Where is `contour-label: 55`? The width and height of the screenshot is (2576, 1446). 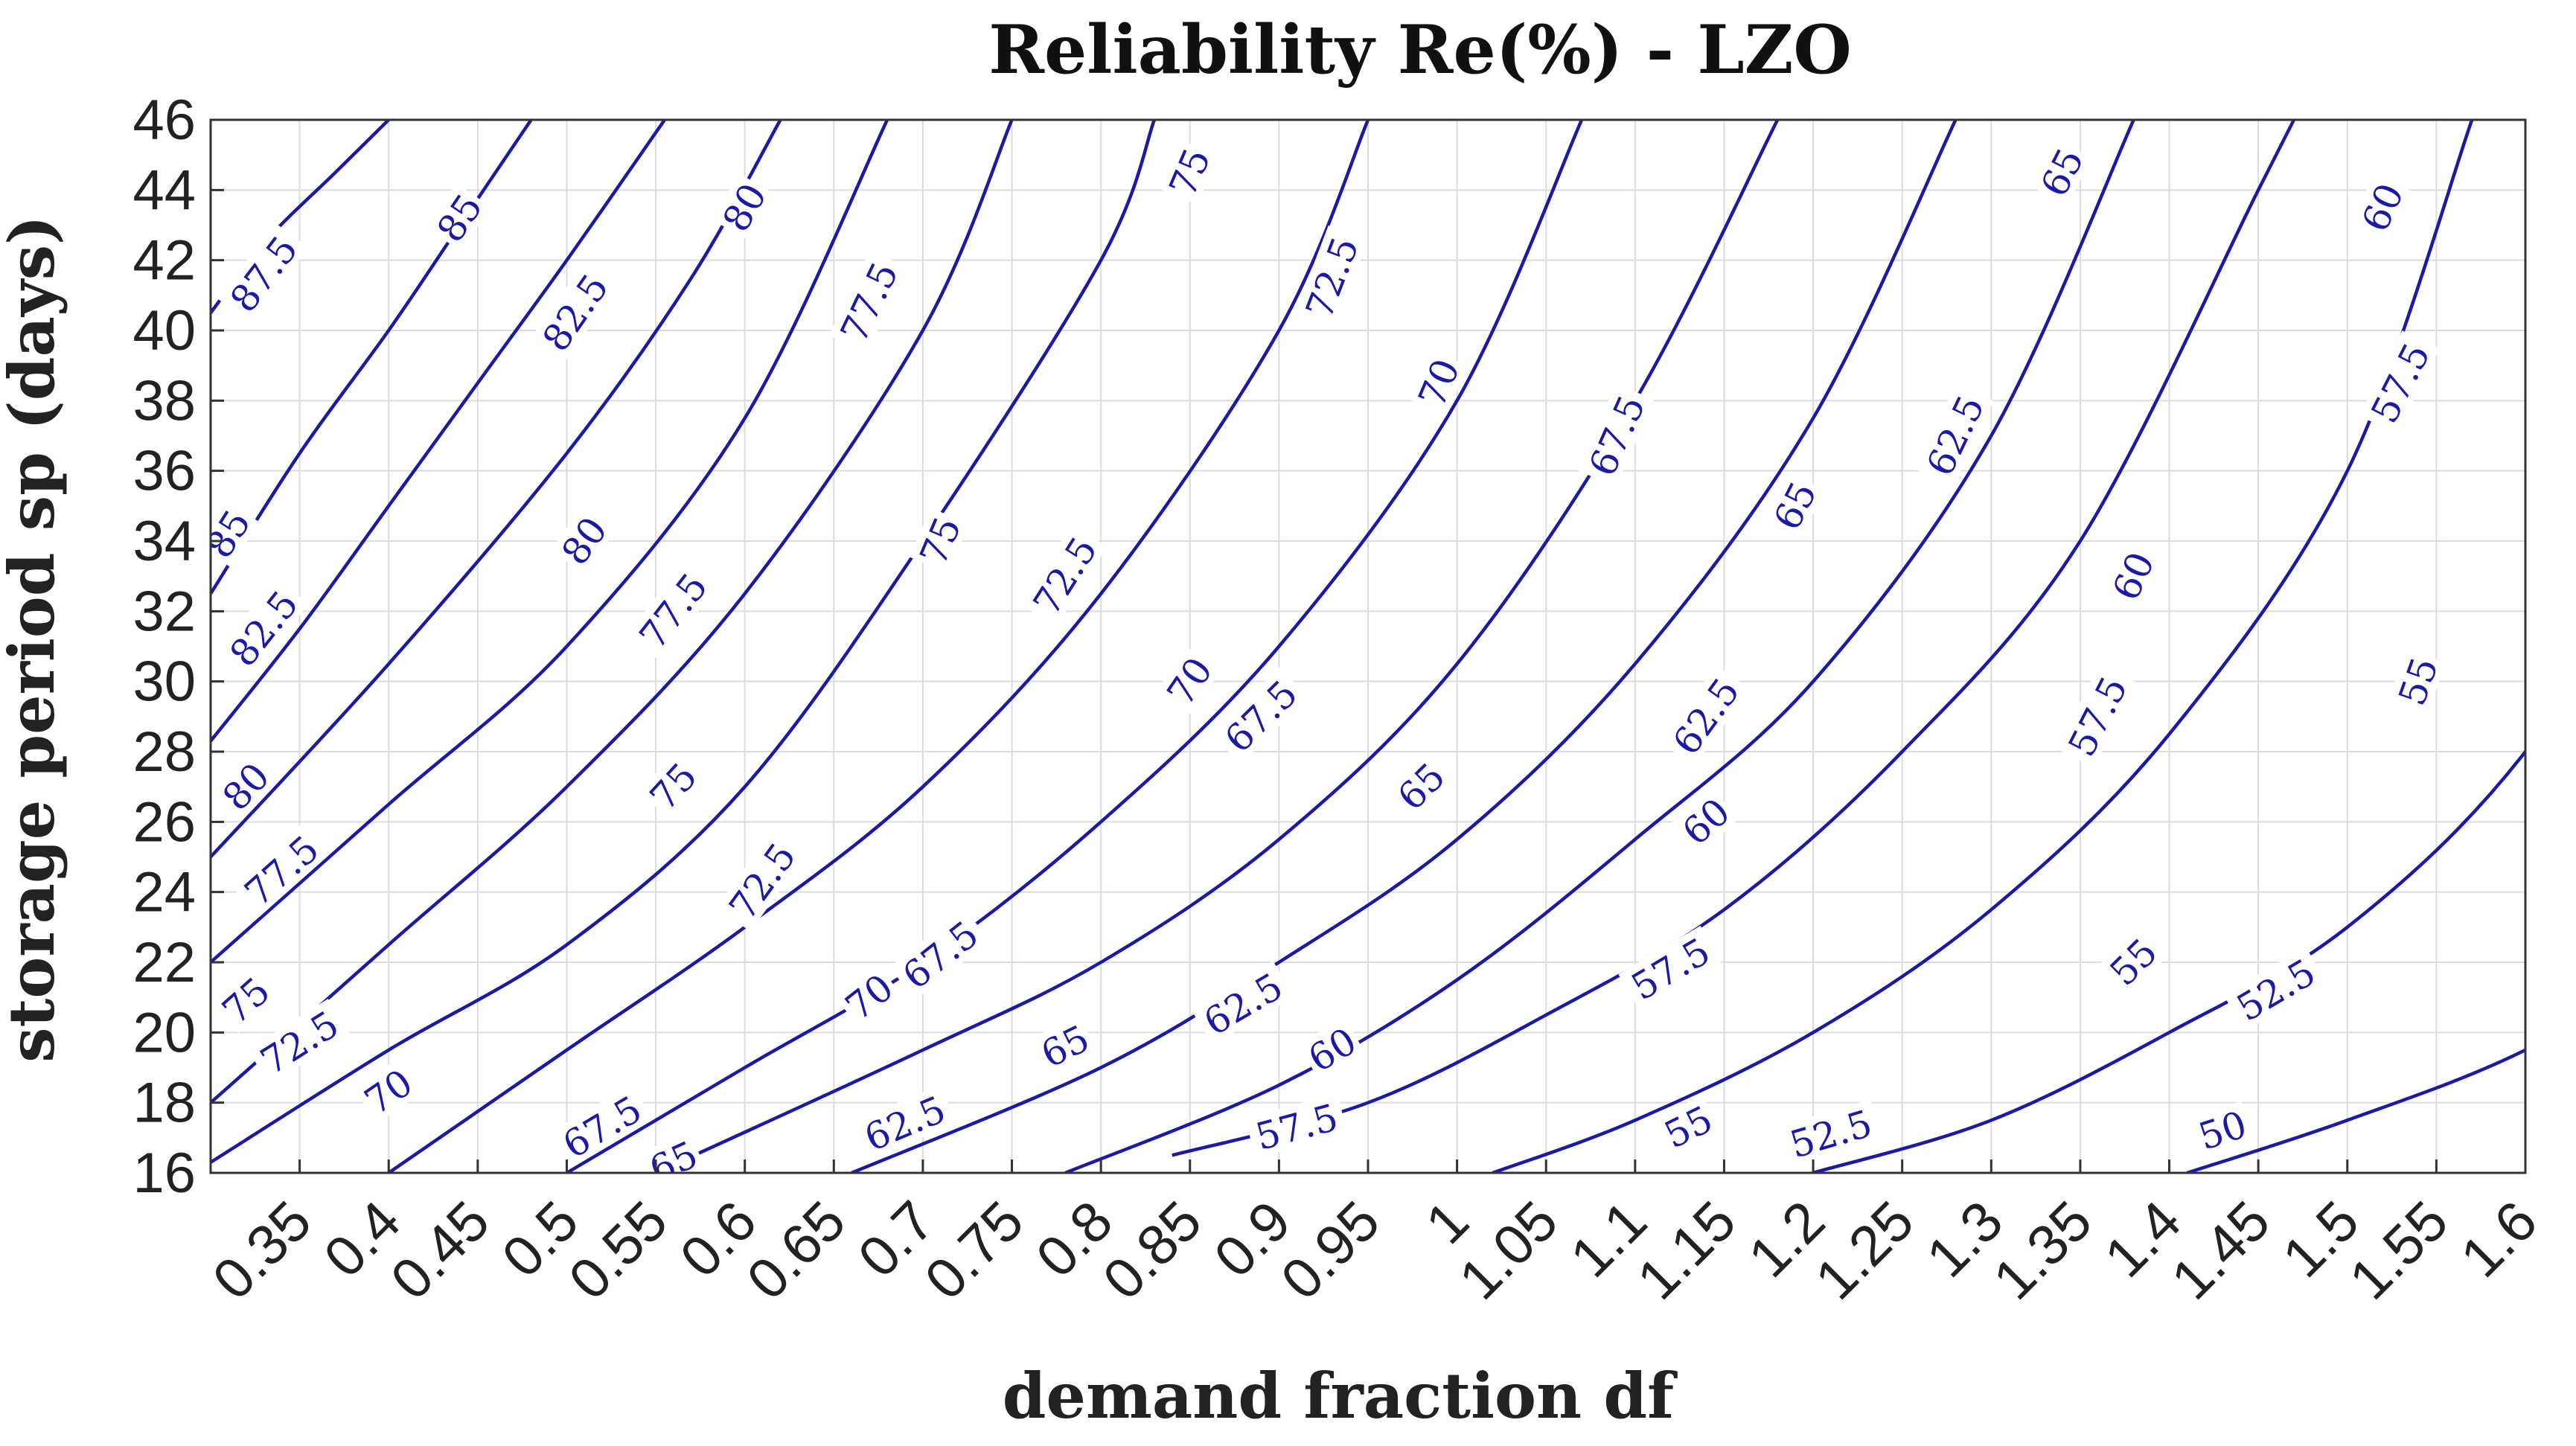 contour-label: 55 is located at coordinates (2572, 382).